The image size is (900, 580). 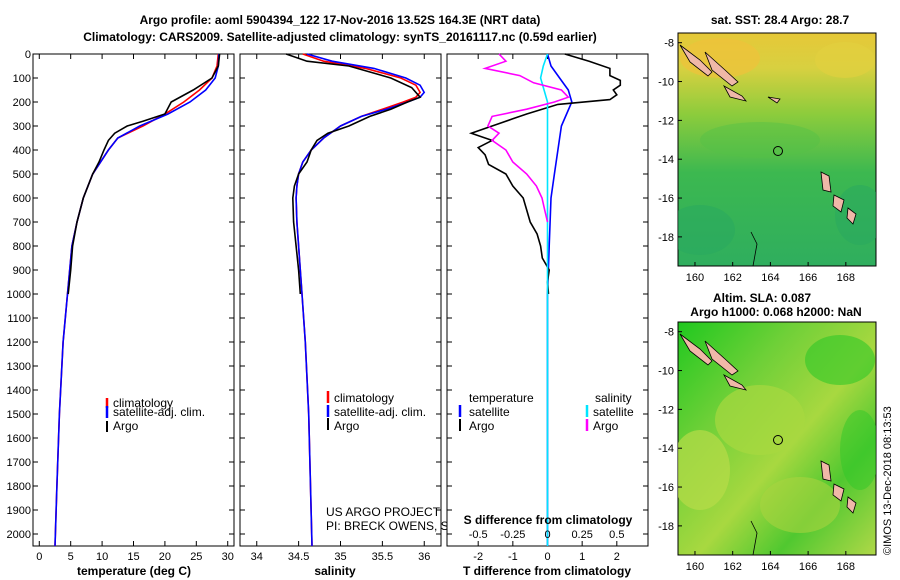 I want to click on y-tick-label: 1300, so click(x=19, y=367).